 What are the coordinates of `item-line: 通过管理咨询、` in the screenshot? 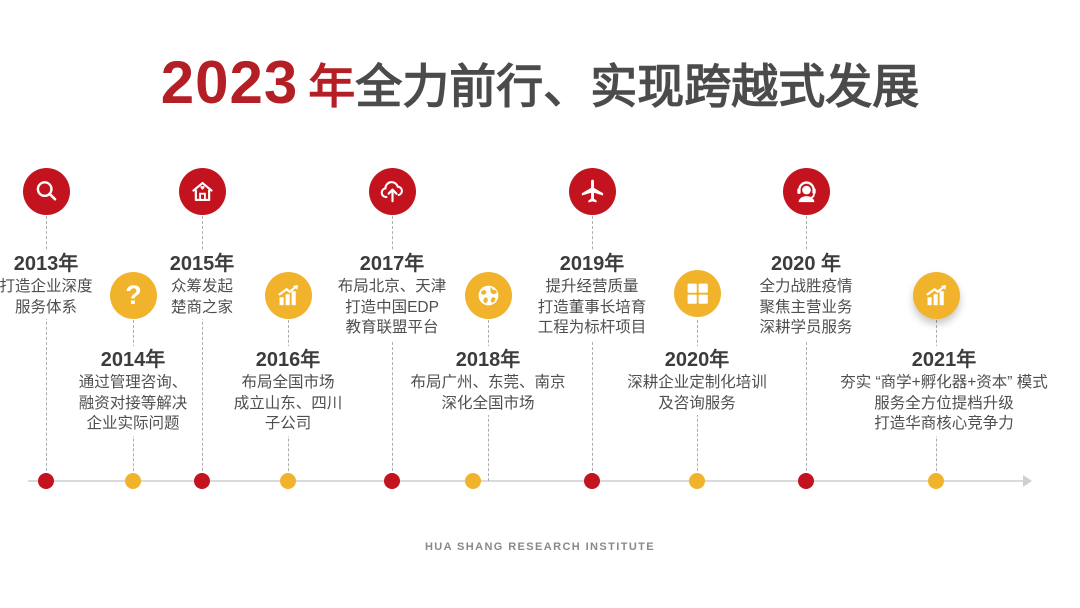 It's located at (133, 382).